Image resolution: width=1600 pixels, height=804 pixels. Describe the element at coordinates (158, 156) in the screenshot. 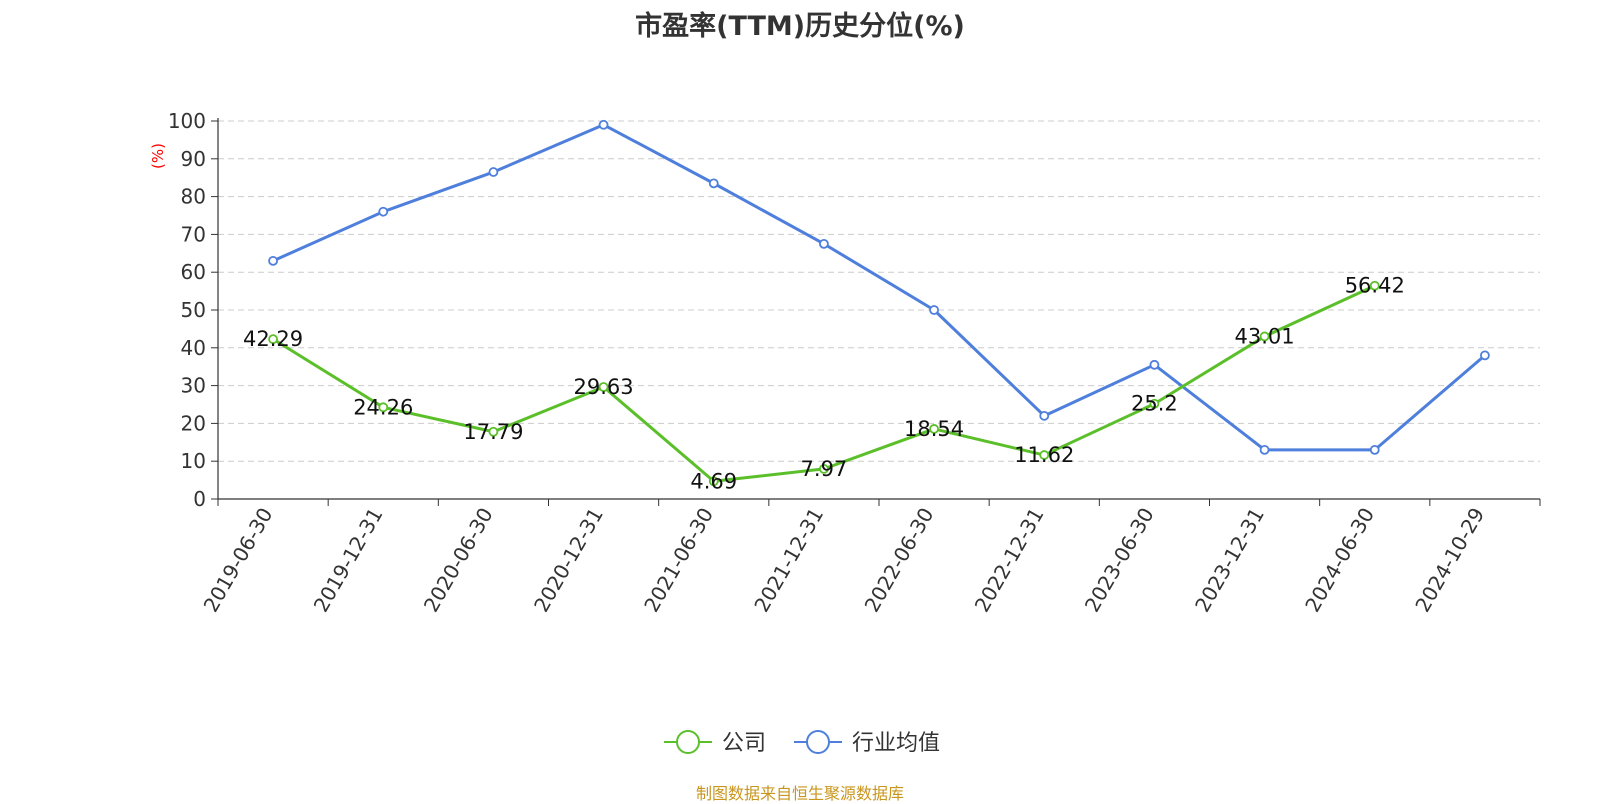

I see `y-axis-unit-label: (%)` at that location.